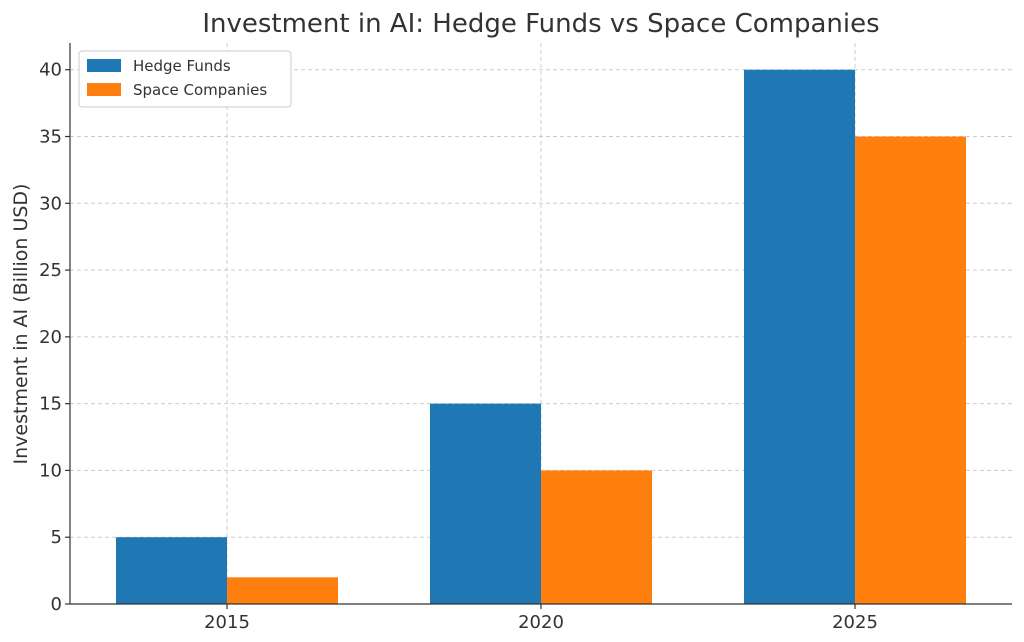  Describe the element at coordinates (50, 404) in the screenshot. I see `y-tick-label: 15` at that location.